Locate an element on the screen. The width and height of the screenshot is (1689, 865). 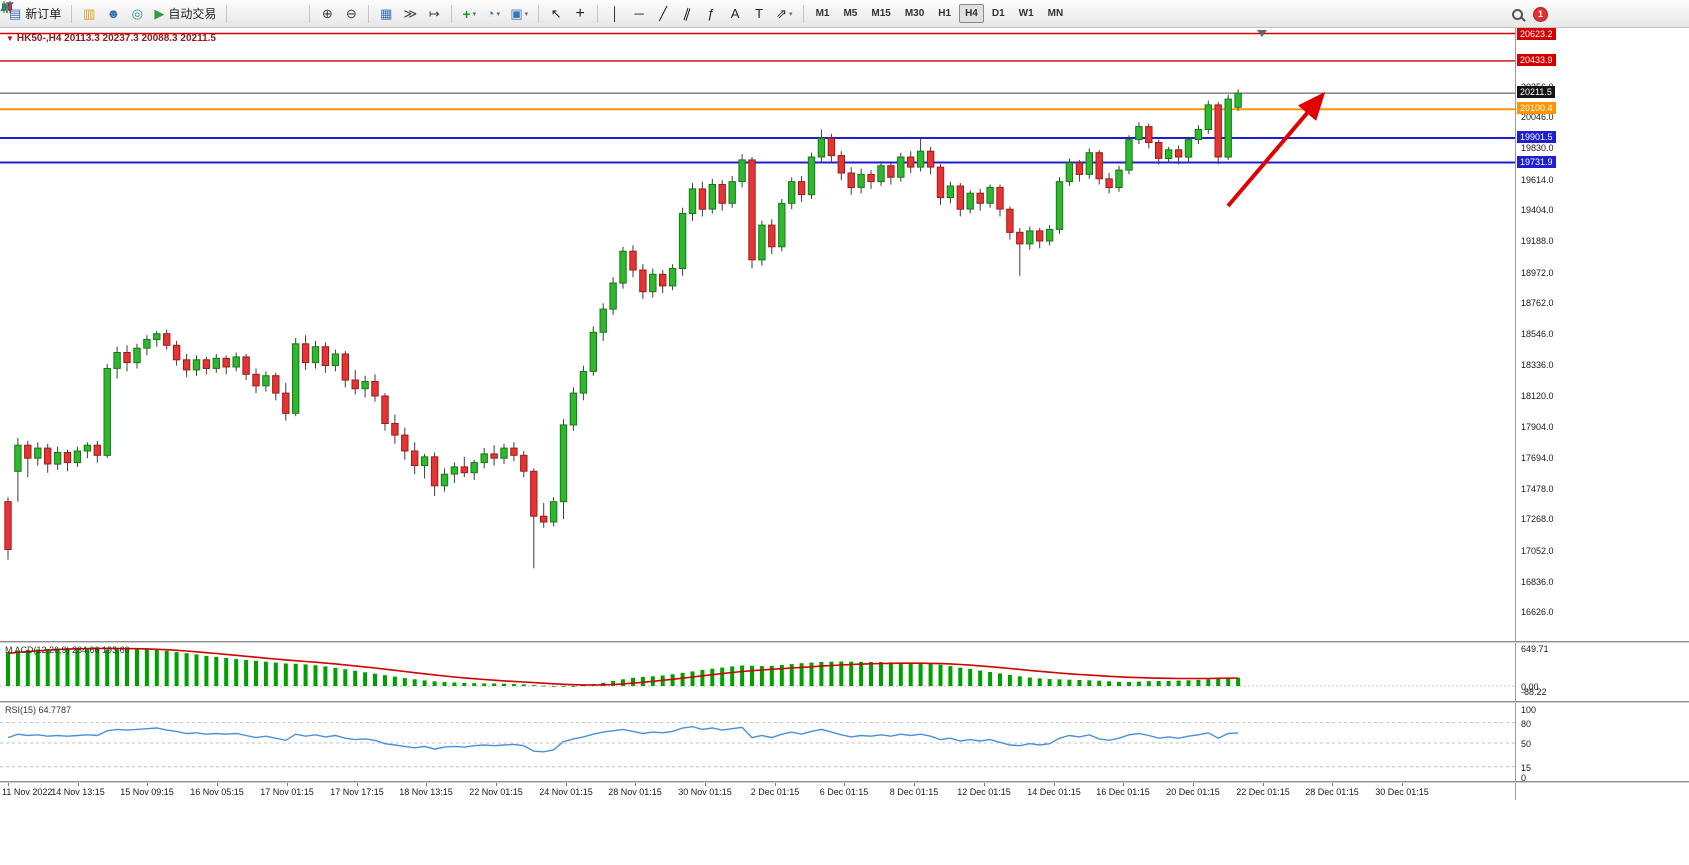
line-chart-mode-button is located at coordinates (151, 13).